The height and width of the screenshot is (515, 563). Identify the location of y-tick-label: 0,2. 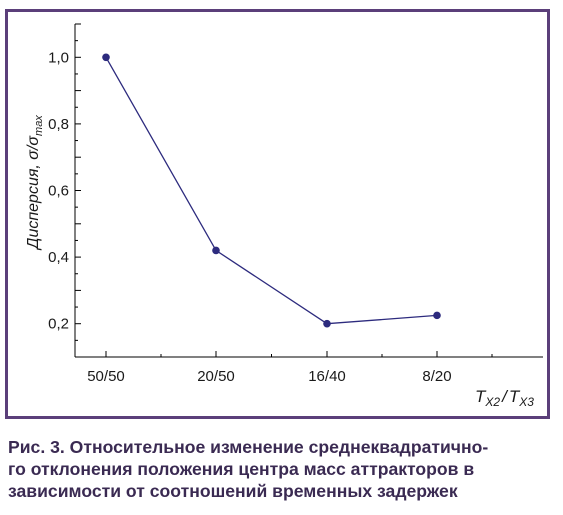
(58, 324).